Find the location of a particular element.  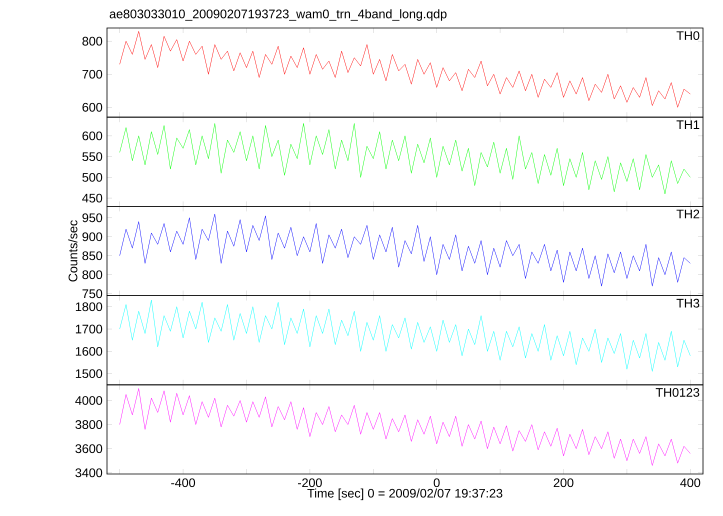

text: TH0123 is located at coordinates (678, 392).